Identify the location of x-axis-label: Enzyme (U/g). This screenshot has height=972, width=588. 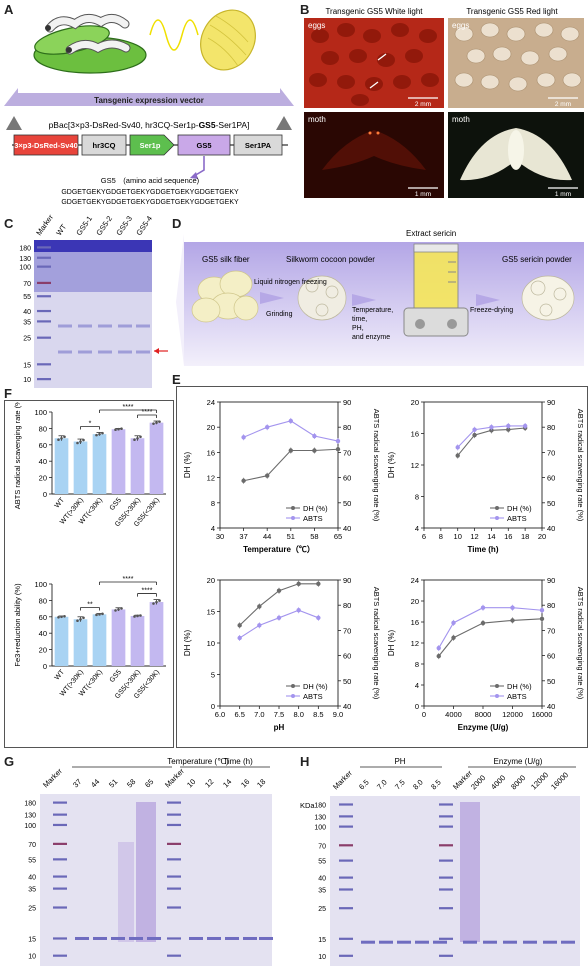
(483, 727).